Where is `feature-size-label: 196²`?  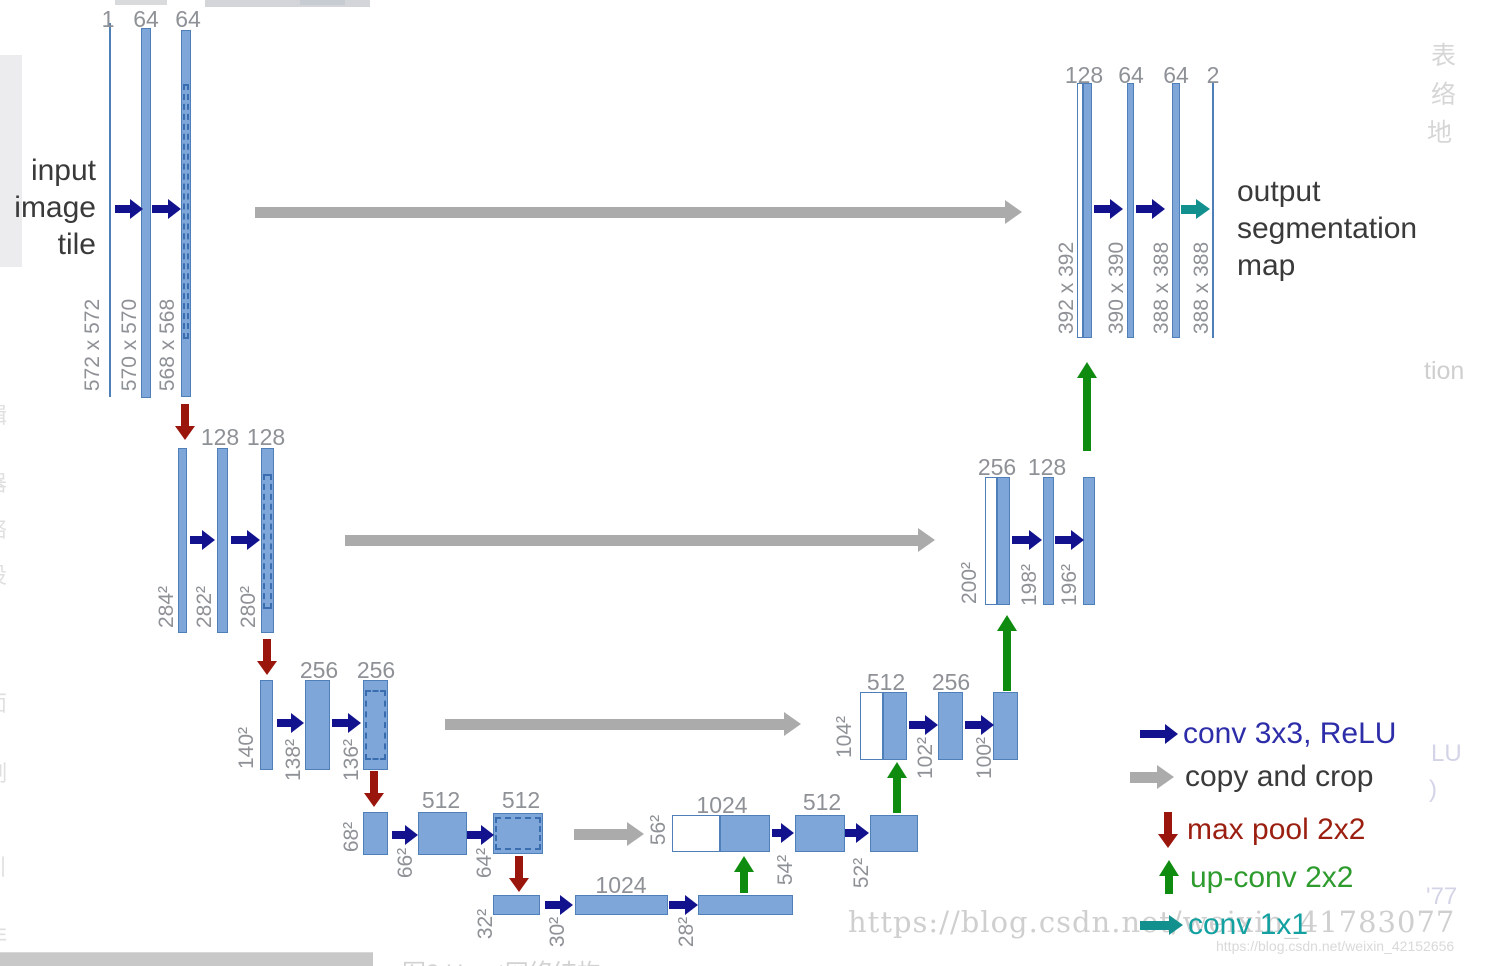
feature-size-label: 196² is located at coordinates (1069, 585).